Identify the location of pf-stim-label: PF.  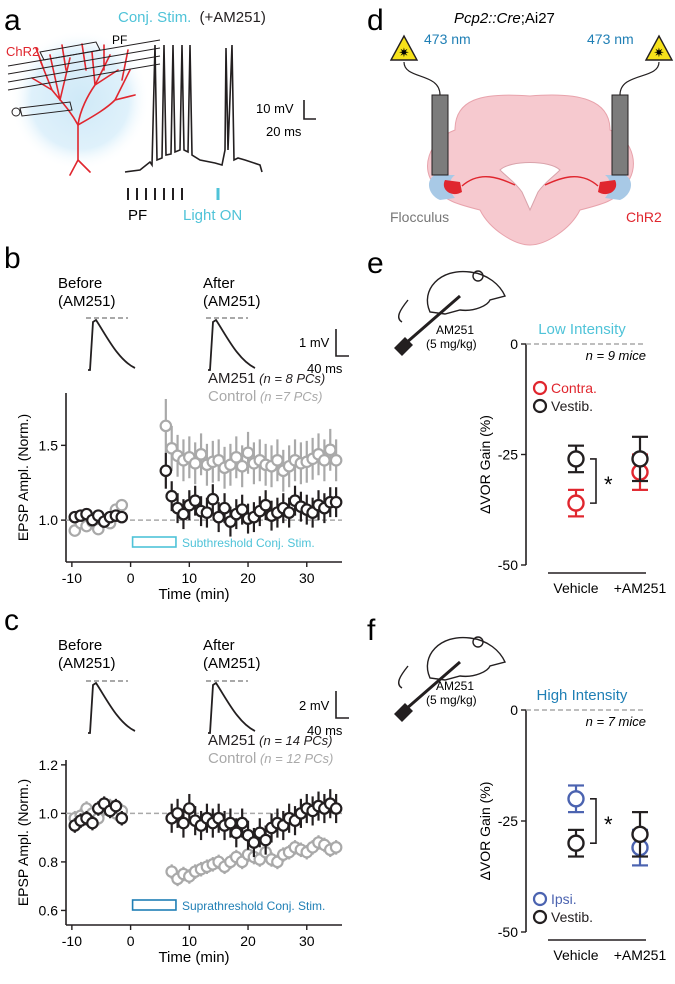
(137, 215).